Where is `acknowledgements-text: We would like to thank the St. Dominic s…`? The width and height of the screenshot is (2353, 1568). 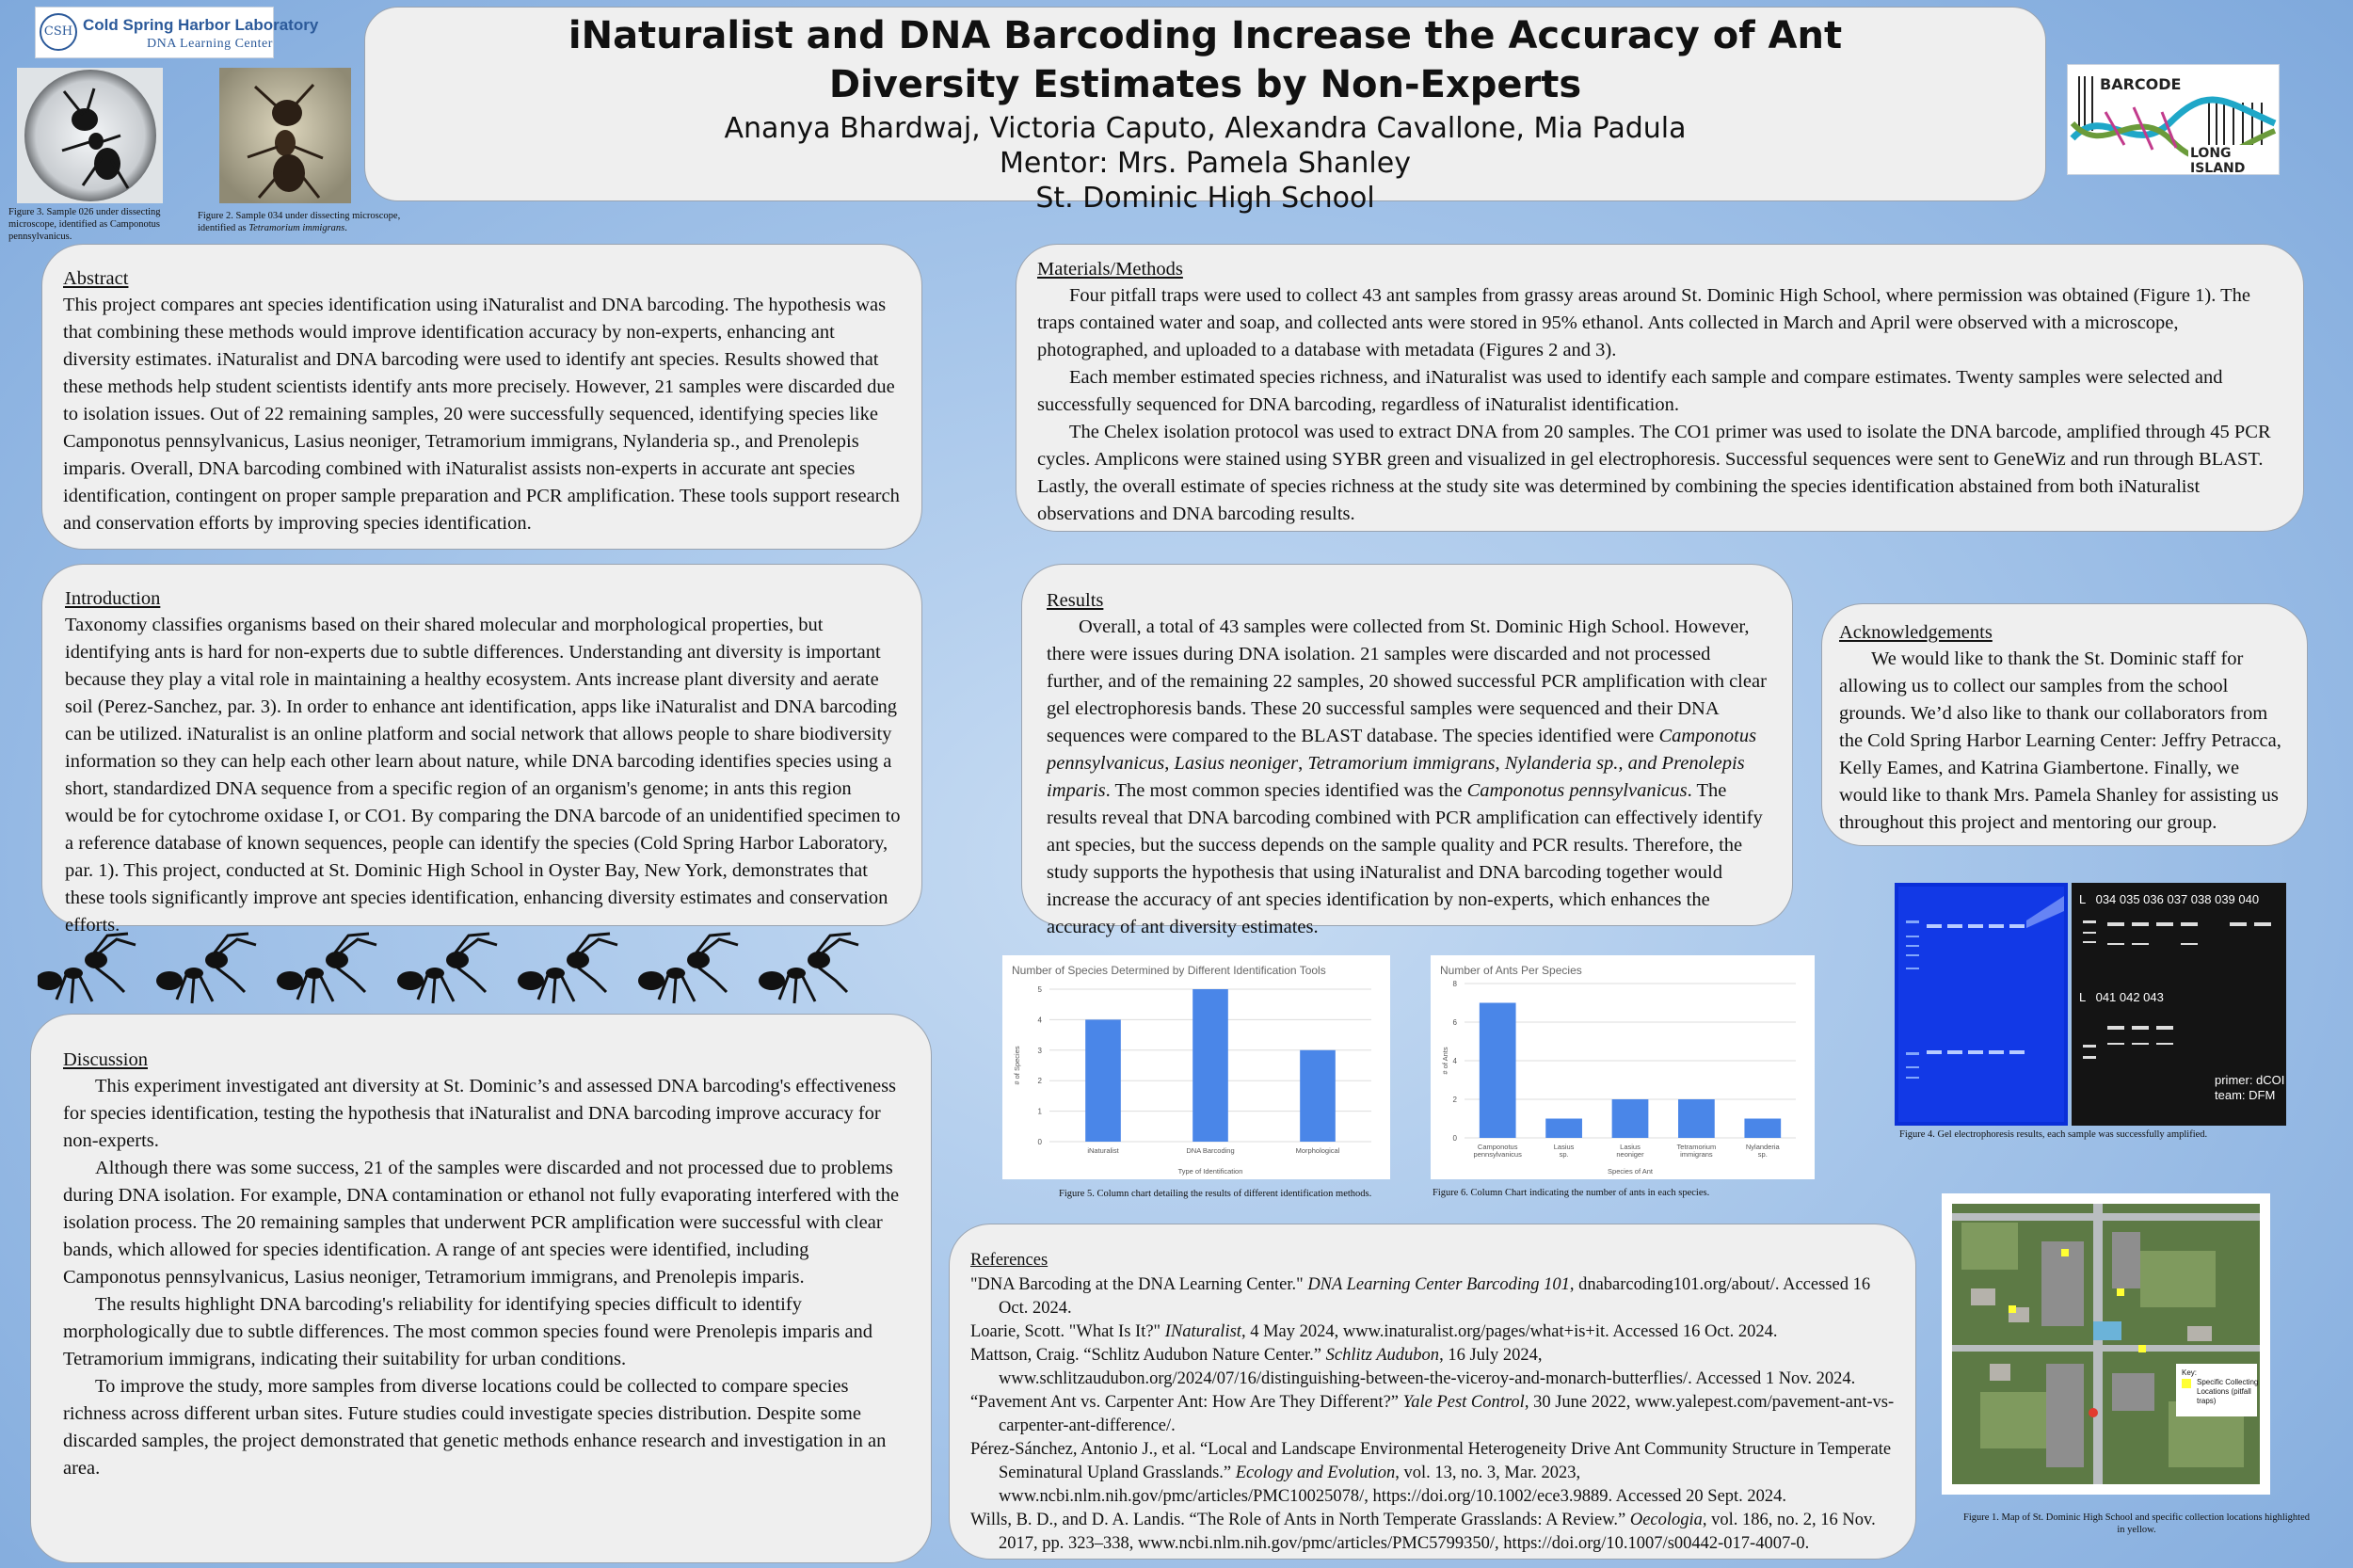
acknowledgements-text: We would like to thank the St. Dominic s… is located at coordinates (2060, 740).